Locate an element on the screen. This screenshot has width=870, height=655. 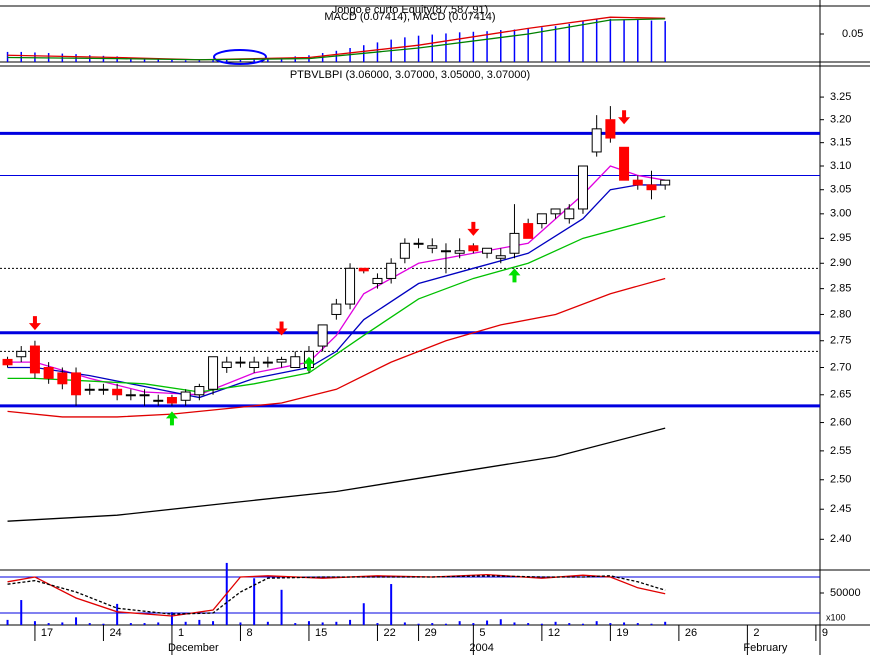
x-tick-label: 22 is located at coordinates (389, 633).